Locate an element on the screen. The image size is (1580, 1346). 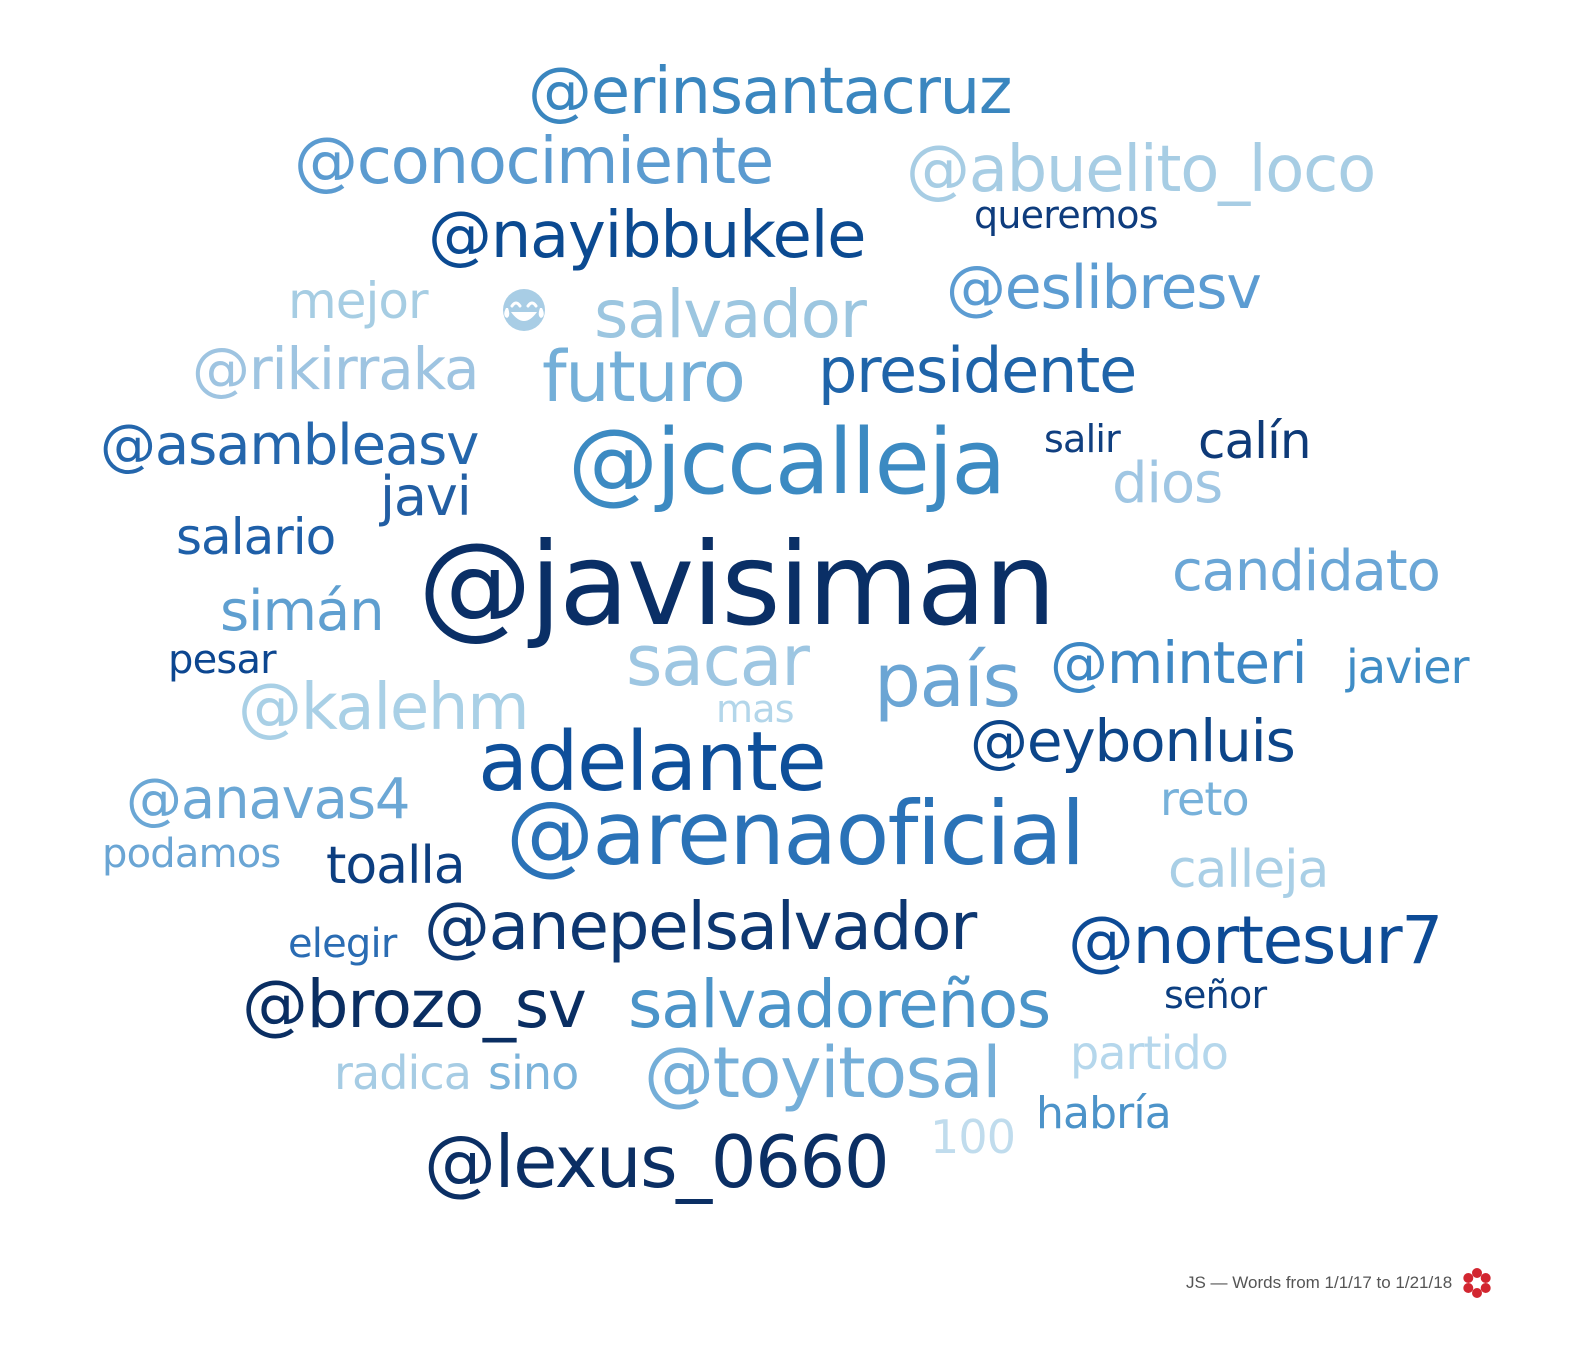
word: podamos is located at coordinates (191, 854).